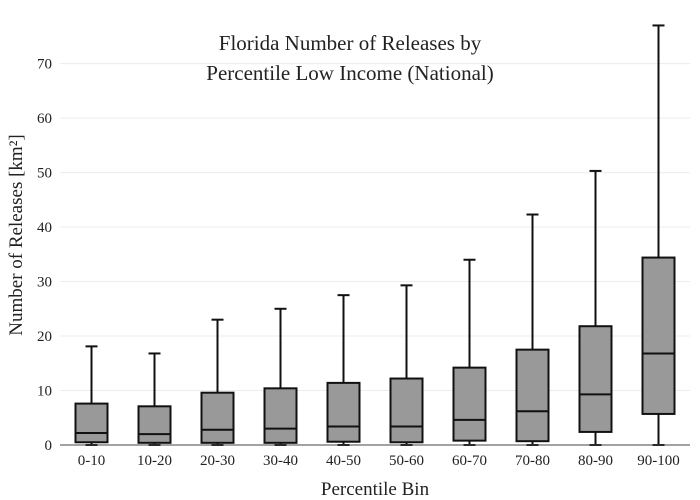 The image size is (700, 500). What do you see at coordinates (349, 73) in the screenshot?
I see `chart-title-line-2: Percentile Low Income (National)` at bounding box center [349, 73].